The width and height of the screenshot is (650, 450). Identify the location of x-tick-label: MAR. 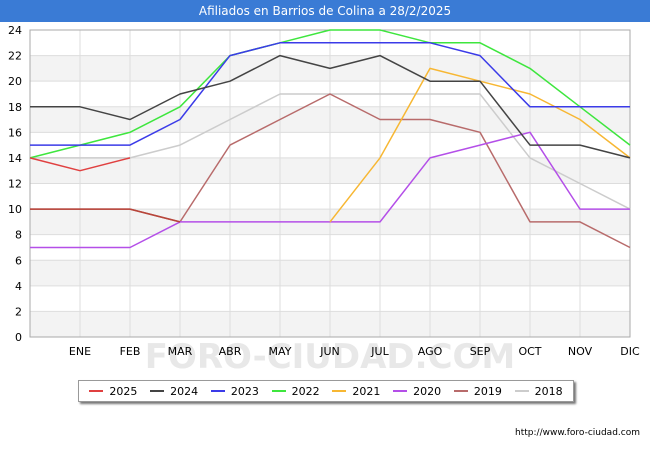
(180, 351).